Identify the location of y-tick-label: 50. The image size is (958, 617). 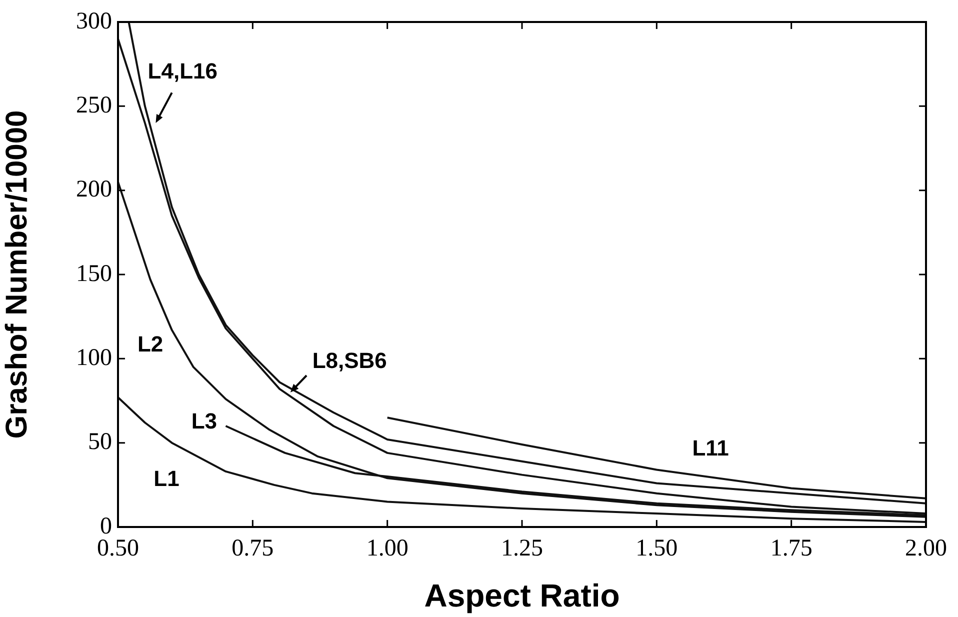
(100, 442).